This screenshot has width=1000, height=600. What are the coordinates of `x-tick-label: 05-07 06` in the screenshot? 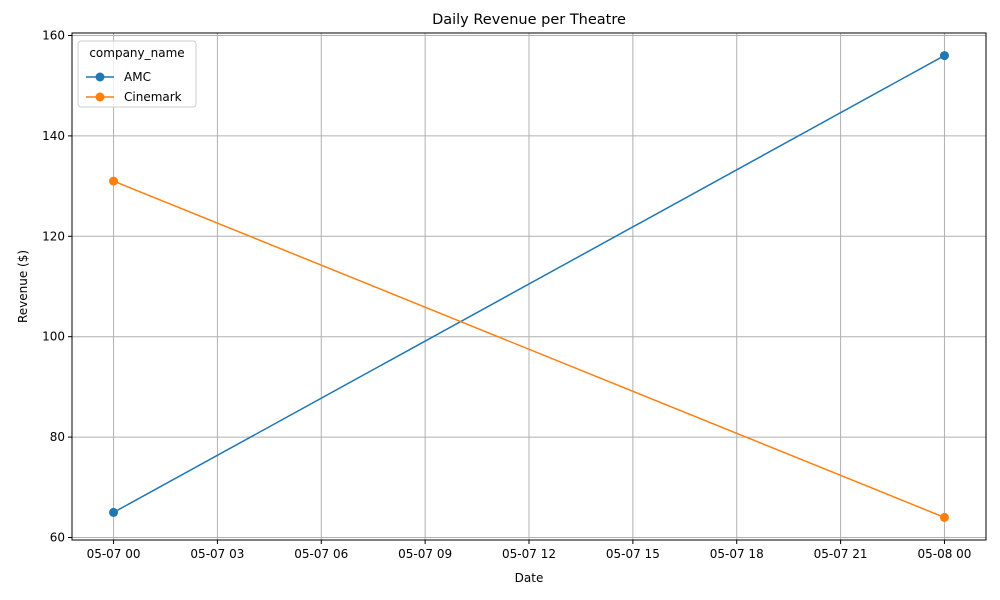 It's located at (321, 554).